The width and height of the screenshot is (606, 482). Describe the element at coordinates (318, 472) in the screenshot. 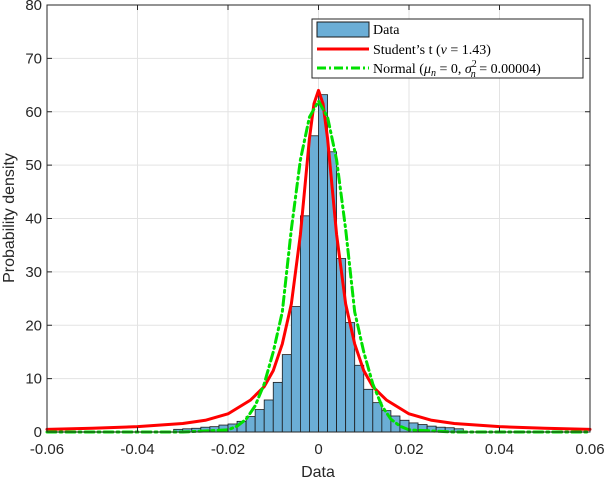

I see `x-axis-label: Data` at that location.